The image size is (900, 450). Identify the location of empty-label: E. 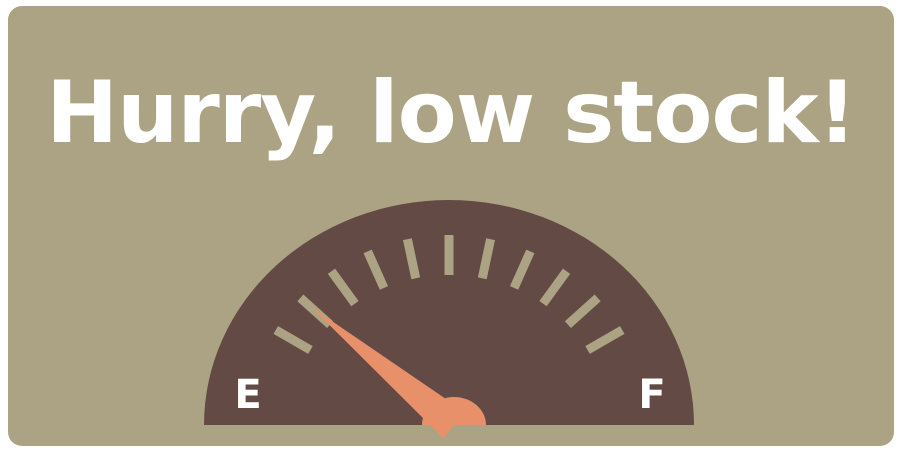
(247, 395).